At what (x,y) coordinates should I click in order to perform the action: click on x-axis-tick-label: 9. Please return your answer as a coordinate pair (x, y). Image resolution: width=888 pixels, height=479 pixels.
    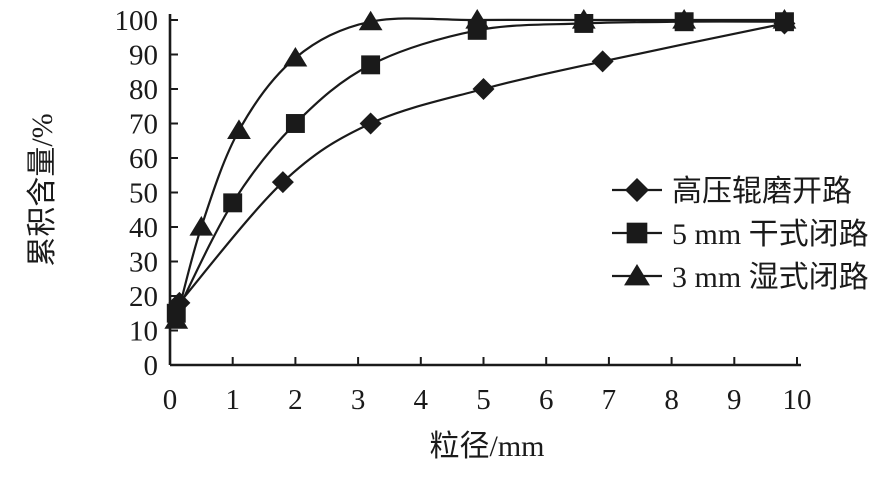
    Looking at the image, I should click on (734, 400).